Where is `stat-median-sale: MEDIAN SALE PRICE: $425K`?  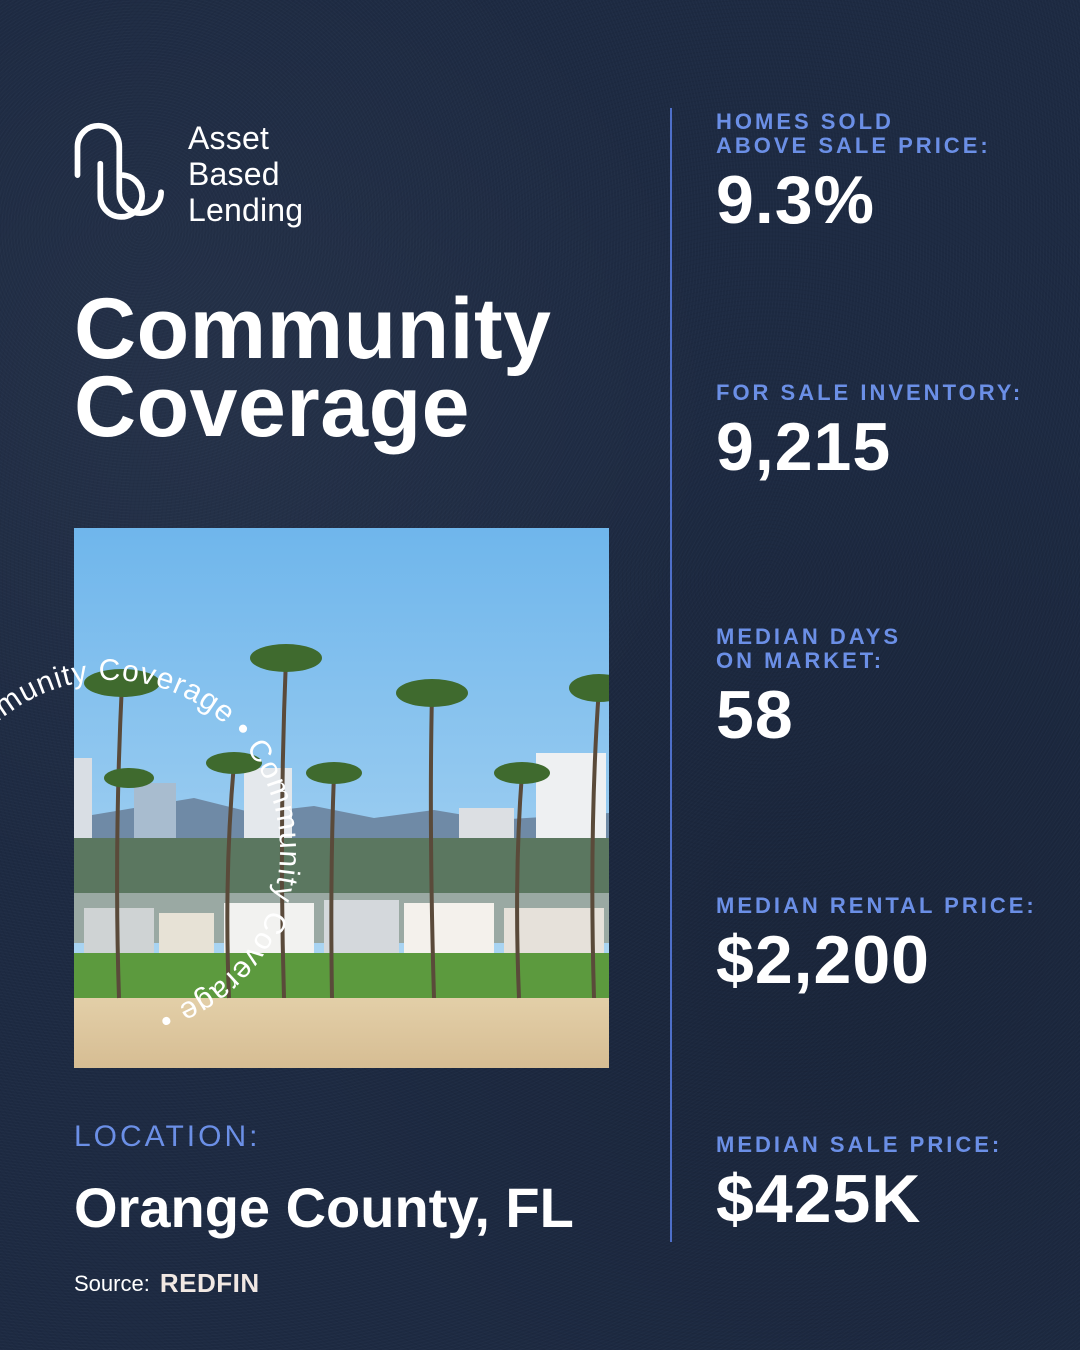 stat-median-sale: MEDIAN SALE PRICE: $425K is located at coordinates (859, 1185).